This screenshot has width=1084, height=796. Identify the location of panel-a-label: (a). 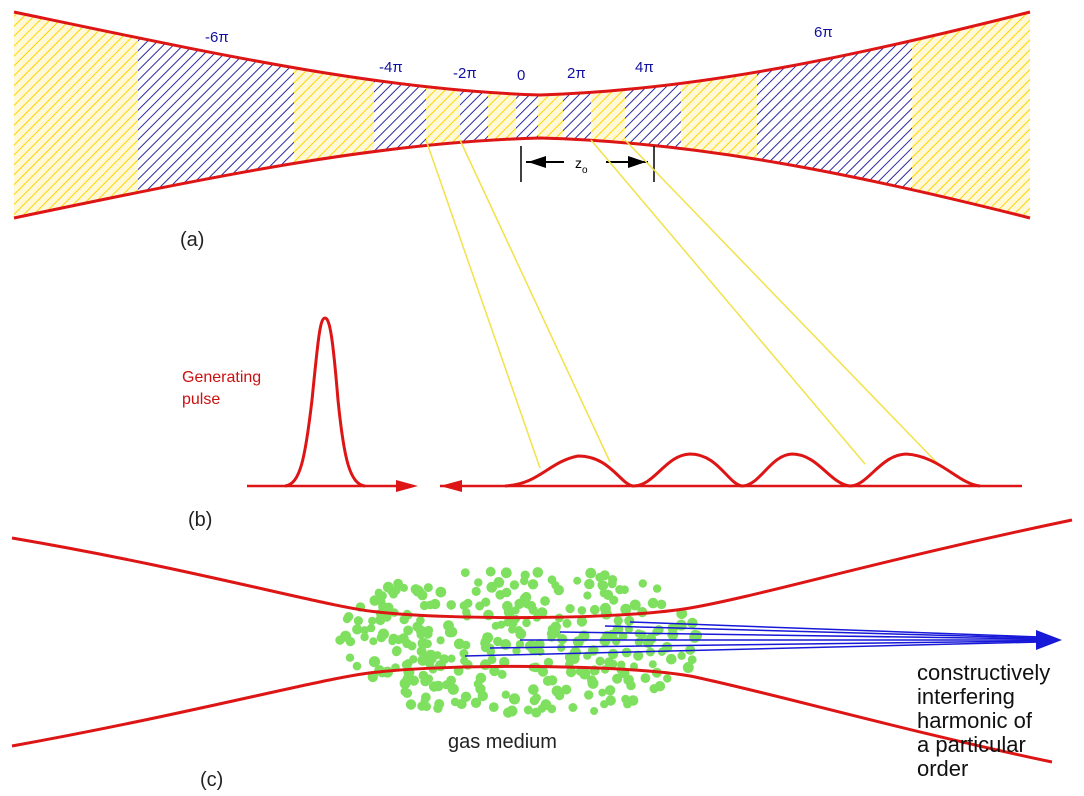
(192, 240).